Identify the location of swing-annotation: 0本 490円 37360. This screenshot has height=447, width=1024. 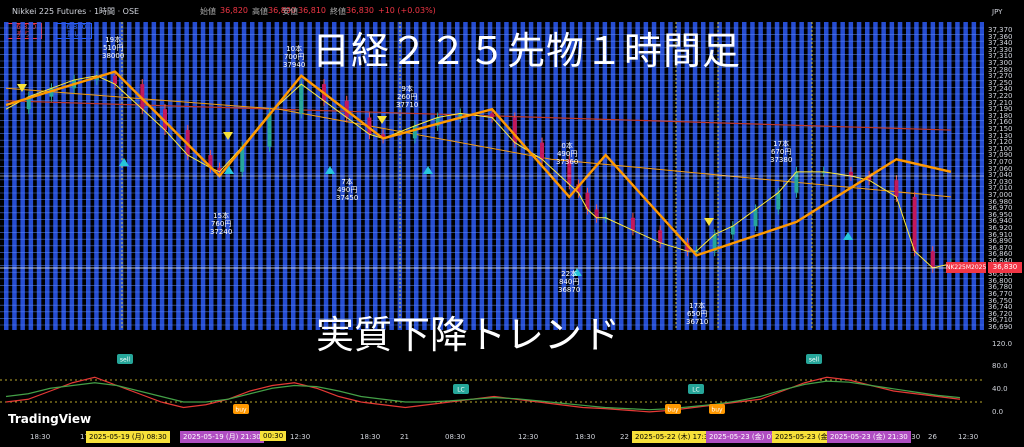
(567, 154).